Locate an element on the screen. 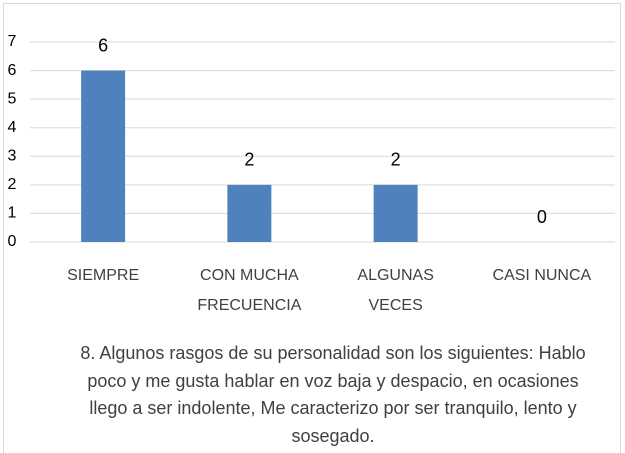  y-tick-label: 6 is located at coordinates (12, 70).